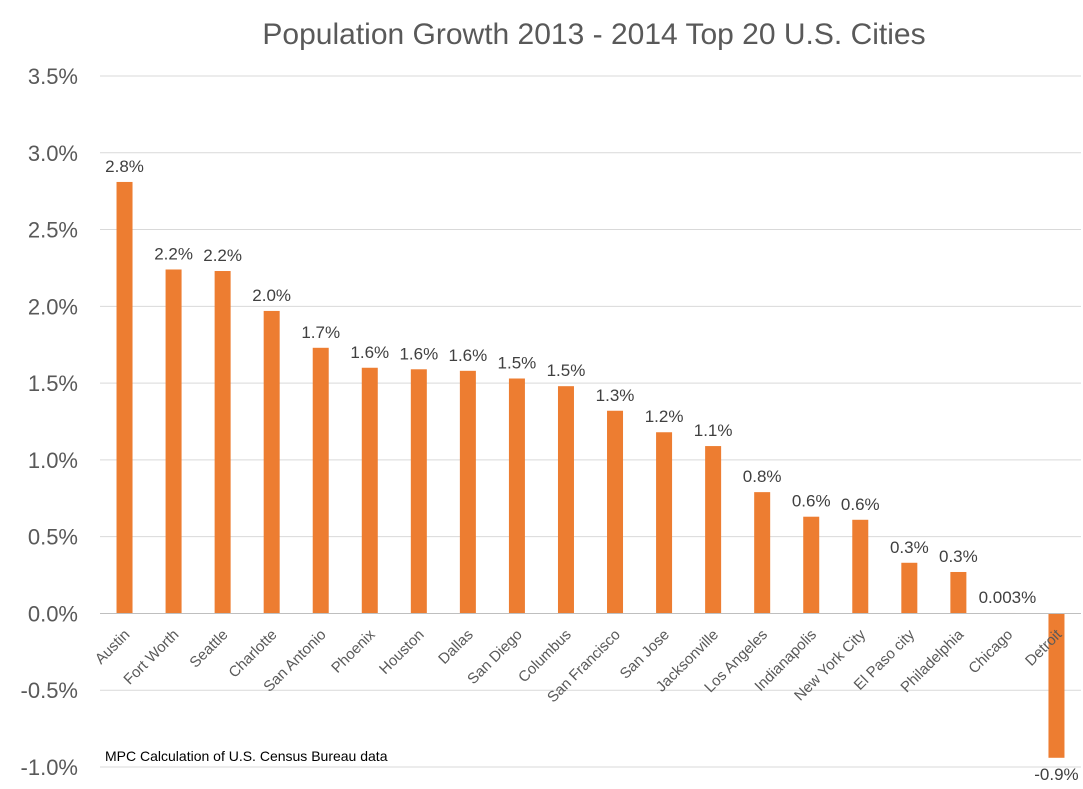 The height and width of the screenshot is (789, 1083). Describe the element at coordinates (53, 537) in the screenshot. I see `y-tick-label: 0.5%` at that location.